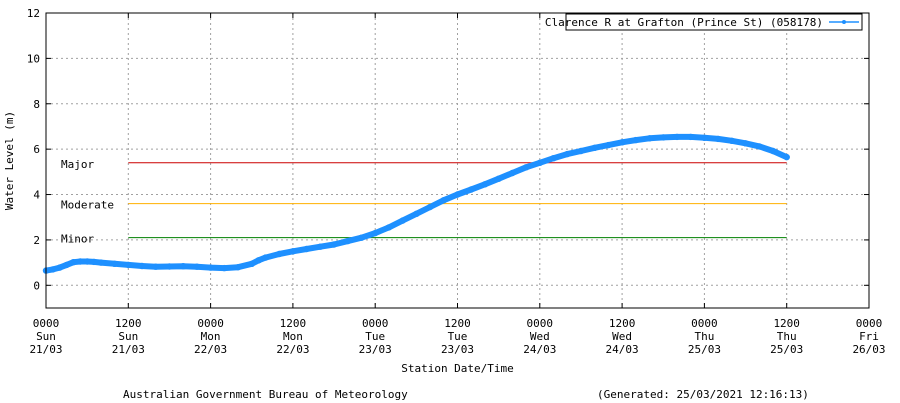 The width and height of the screenshot is (900, 403). What do you see at coordinates (87, 205) in the screenshot?
I see `threshold-label-moderate: Moderate` at bounding box center [87, 205].